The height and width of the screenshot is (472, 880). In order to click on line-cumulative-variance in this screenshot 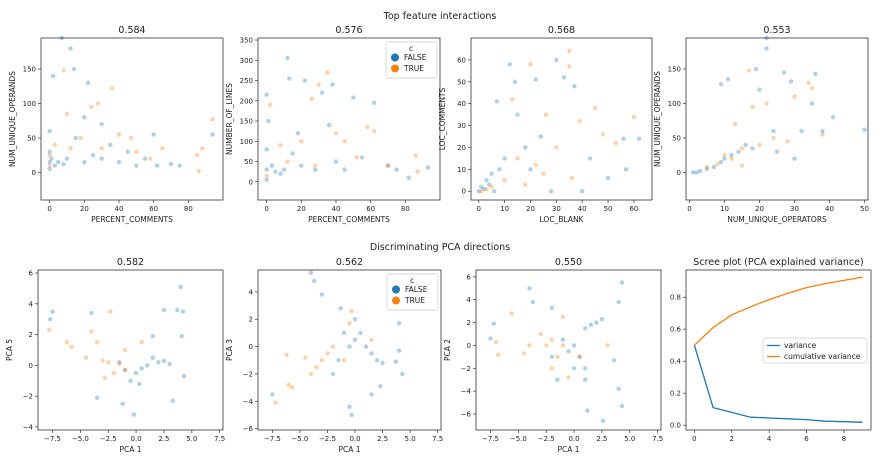, I will do `click(778, 311)`.